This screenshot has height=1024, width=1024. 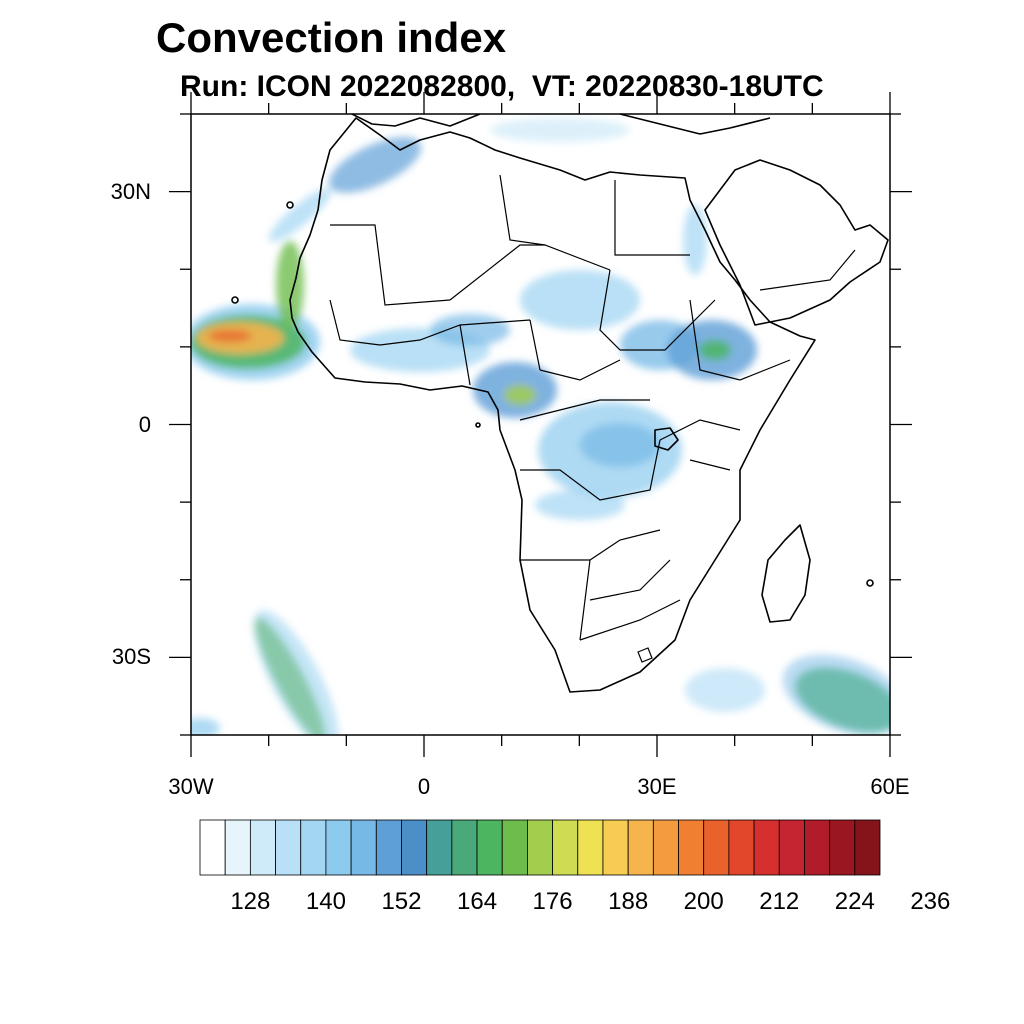 I want to click on border-south-africa, so click(x=630, y=620).